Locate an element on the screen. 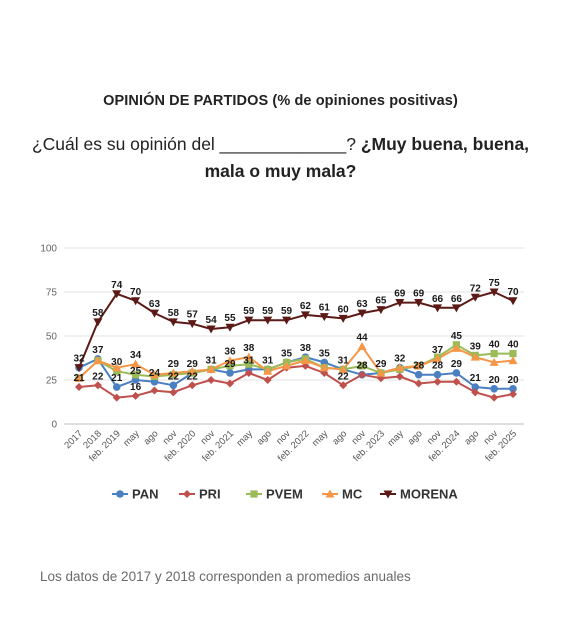 The image size is (561, 620). data-label: 25 is located at coordinates (136, 371).